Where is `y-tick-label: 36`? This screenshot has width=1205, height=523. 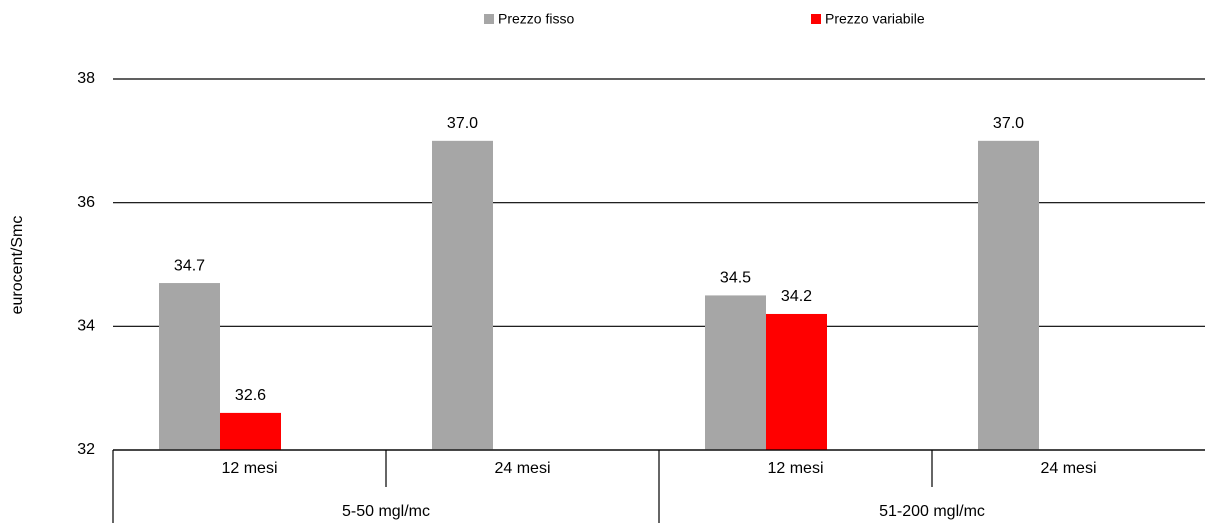
y-tick-label: 36 is located at coordinates (86, 202).